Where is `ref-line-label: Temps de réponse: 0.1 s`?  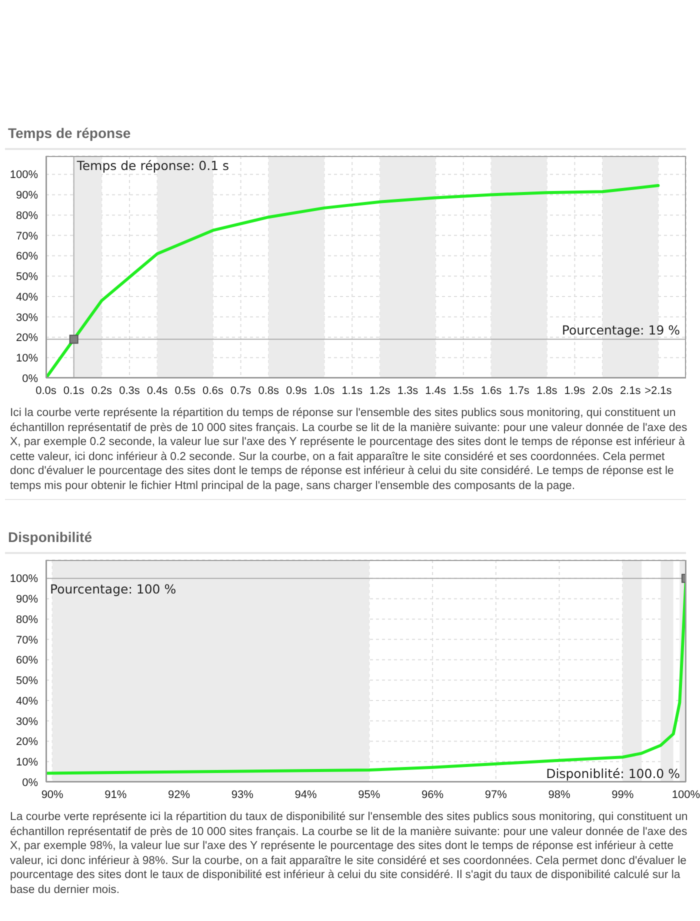 ref-line-label: Temps de réponse: 0.1 s is located at coordinates (153, 165).